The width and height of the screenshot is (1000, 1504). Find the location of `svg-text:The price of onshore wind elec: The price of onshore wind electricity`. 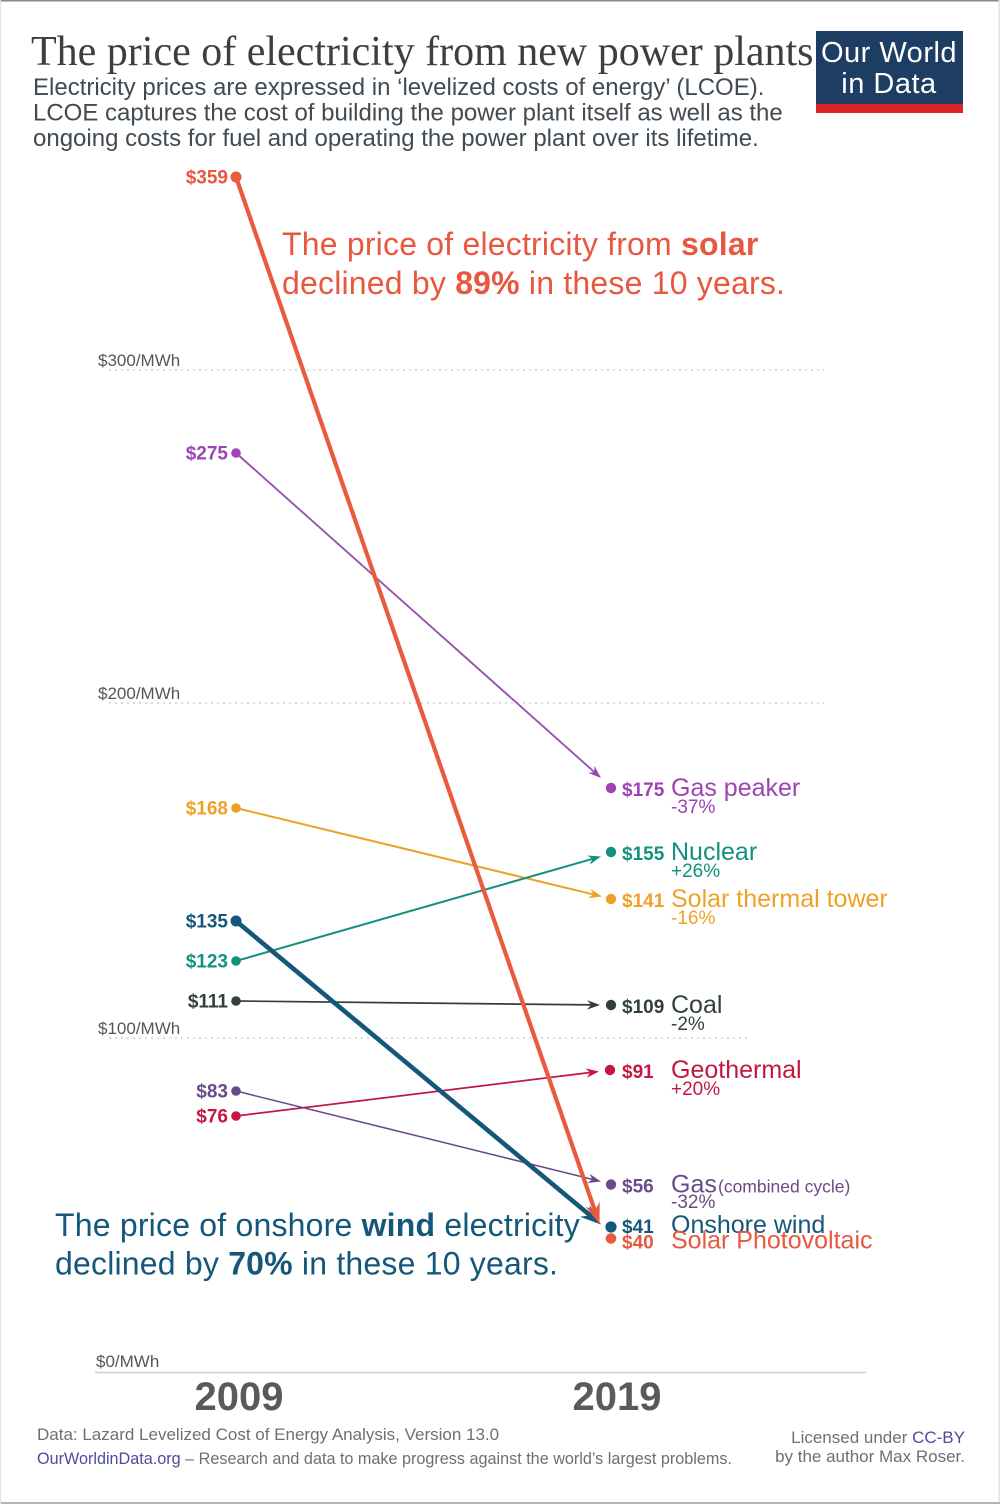

svg-text:The price of onshore wind elec: The price of onshore wind electricity is located at coordinates (317, 1225).